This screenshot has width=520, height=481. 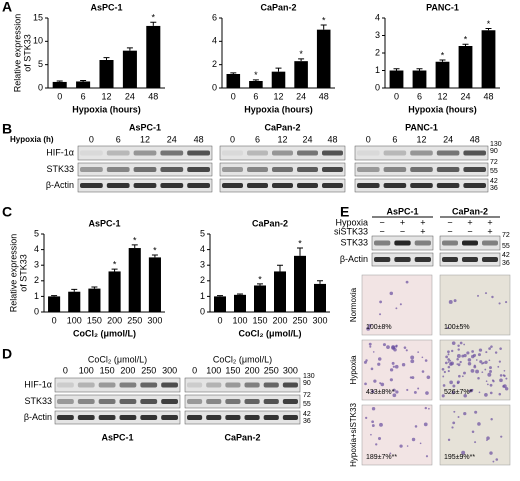 What do you see at coordinates (299, 320) in the screenshot?
I see `x-tick-label: 250` at bounding box center [299, 320].